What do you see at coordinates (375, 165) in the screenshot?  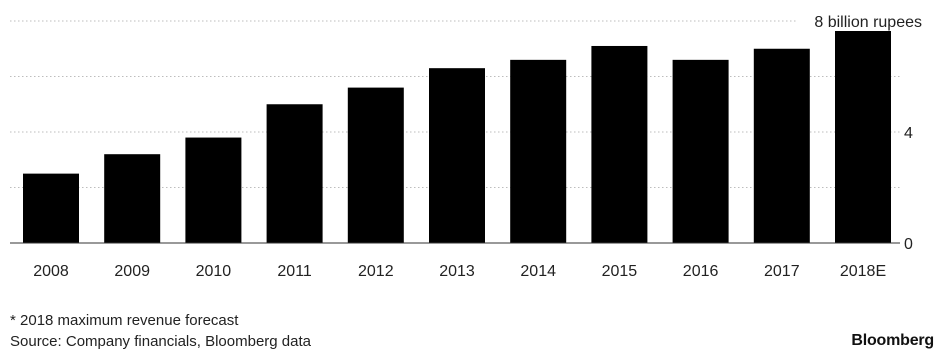 I see `bar-2012` at bounding box center [375, 165].